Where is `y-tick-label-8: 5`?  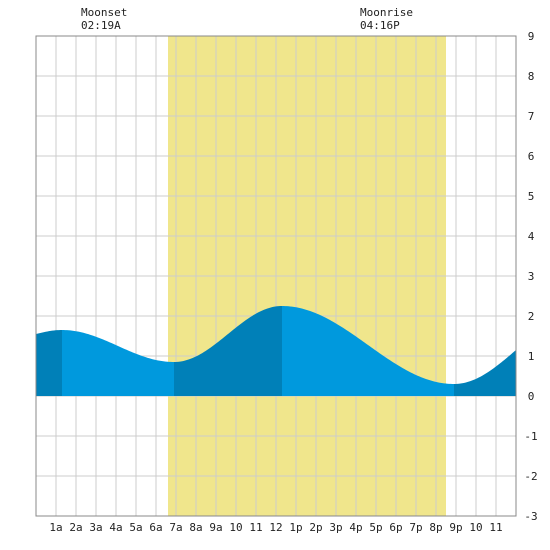
y-tick-label-8: 5 is located at coordinates (531, 196).